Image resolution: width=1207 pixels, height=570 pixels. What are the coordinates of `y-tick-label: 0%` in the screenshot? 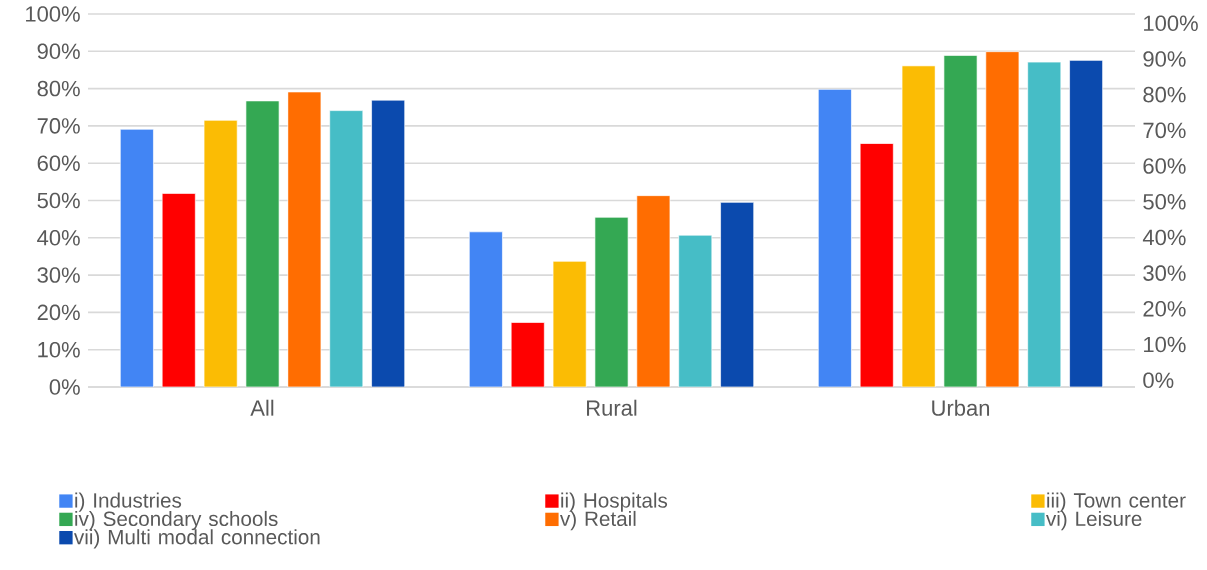 It's located at (64, 387).